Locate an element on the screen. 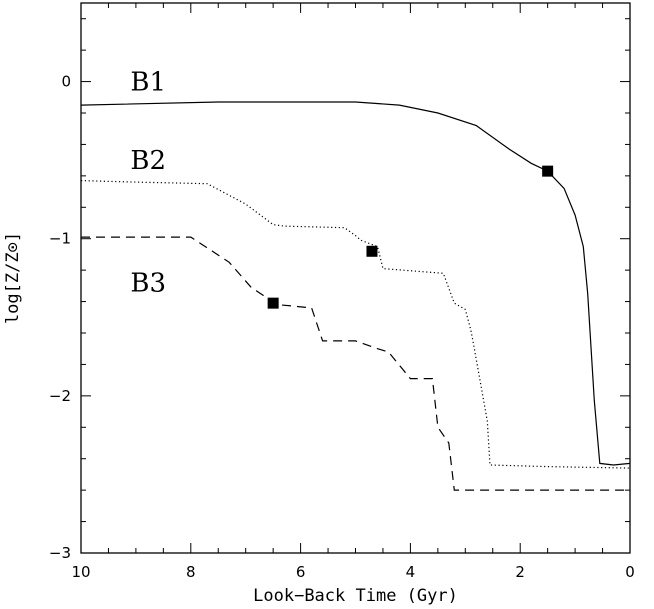  label-b2: B2 is located at coordinates (148, 161).